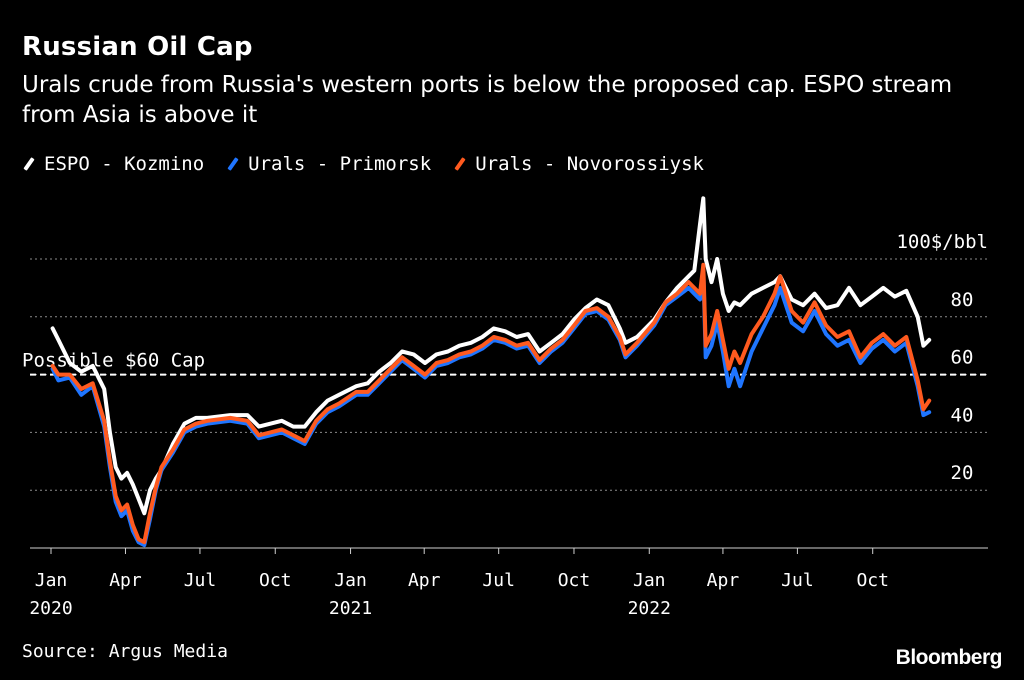 The width and height of the screenshot is (1024, 680). I want to click on x-tick-label-2022-10-01: Oct, so click(872, 580).